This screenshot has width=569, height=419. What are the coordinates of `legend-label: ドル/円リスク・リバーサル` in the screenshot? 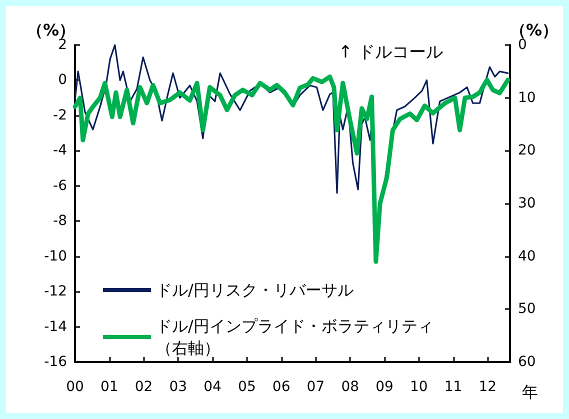 It's located at (255, 290).